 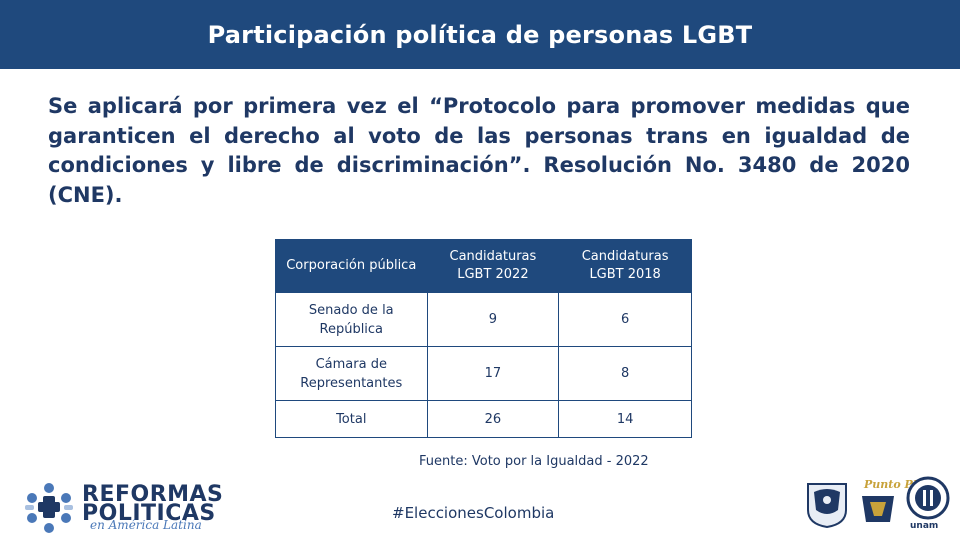 I want to click on cell-2022: 17, so click(x=493, y=373).